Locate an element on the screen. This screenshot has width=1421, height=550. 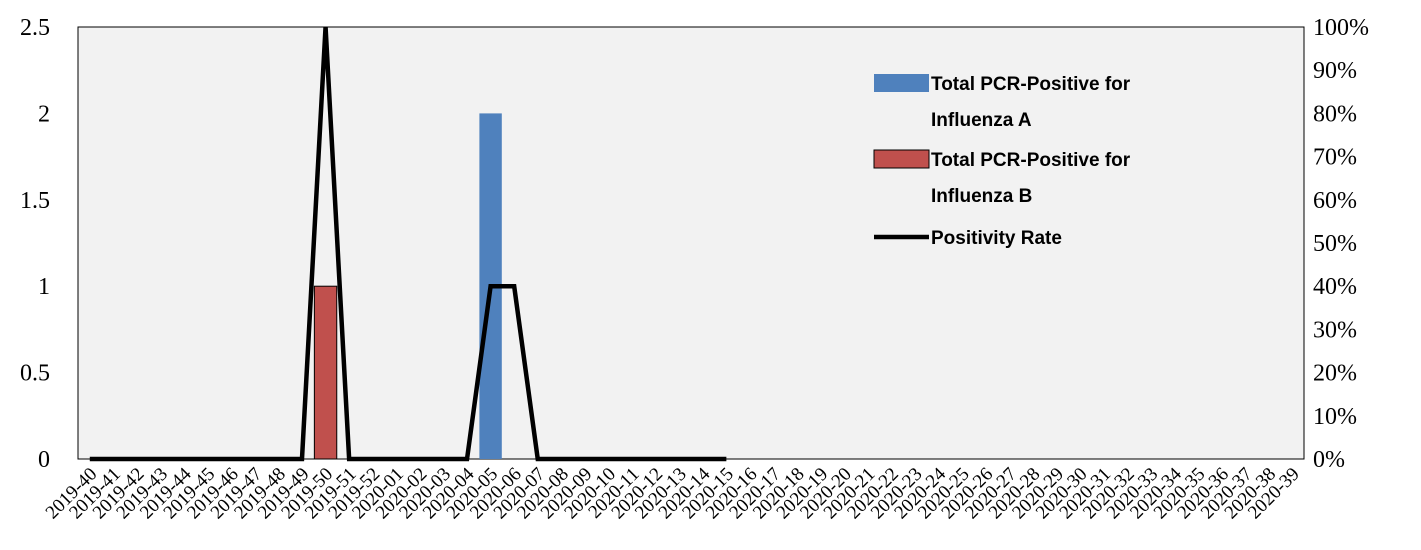
left-tick-label: 0.5 is located at coordinates (35, 374).